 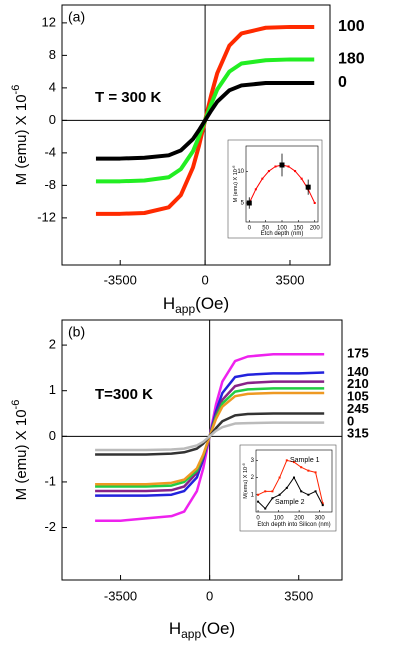 What do you see at coordinates (305, 460) in the screenshot?
I see `legend-label: Sample 1` at bounding box center [305, 460].